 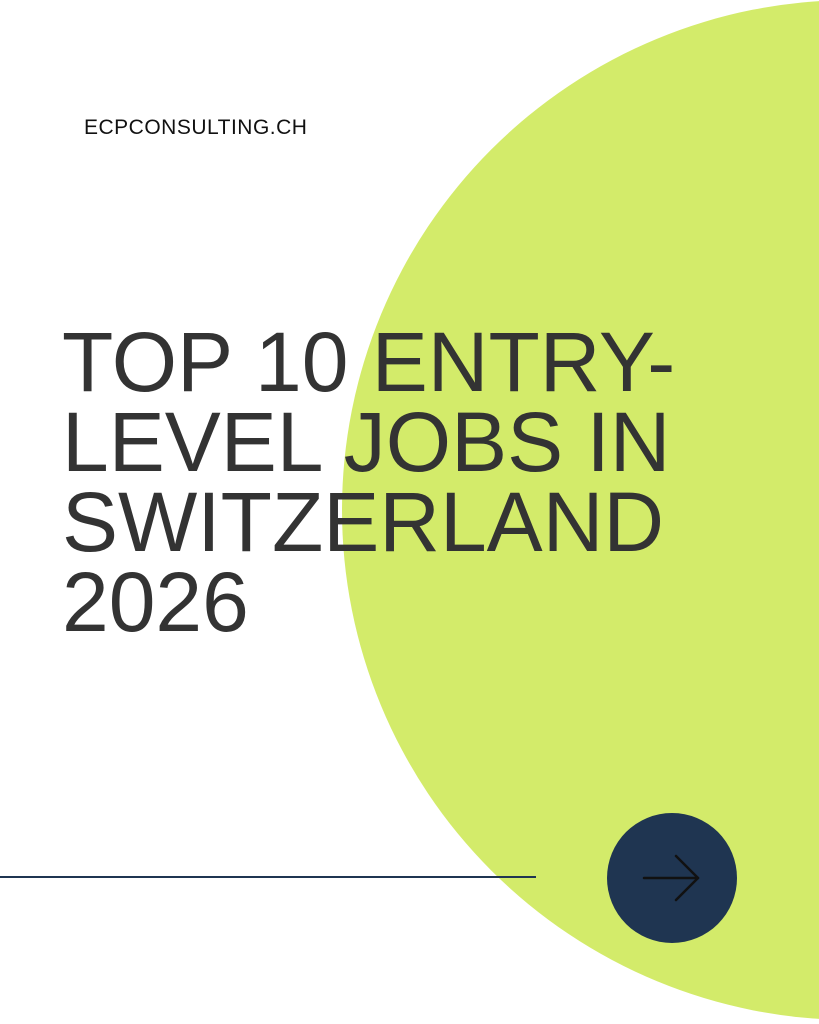 I want to click on headline-line-1: TOP 10 ENTRY-, so click(x=369, y=362).